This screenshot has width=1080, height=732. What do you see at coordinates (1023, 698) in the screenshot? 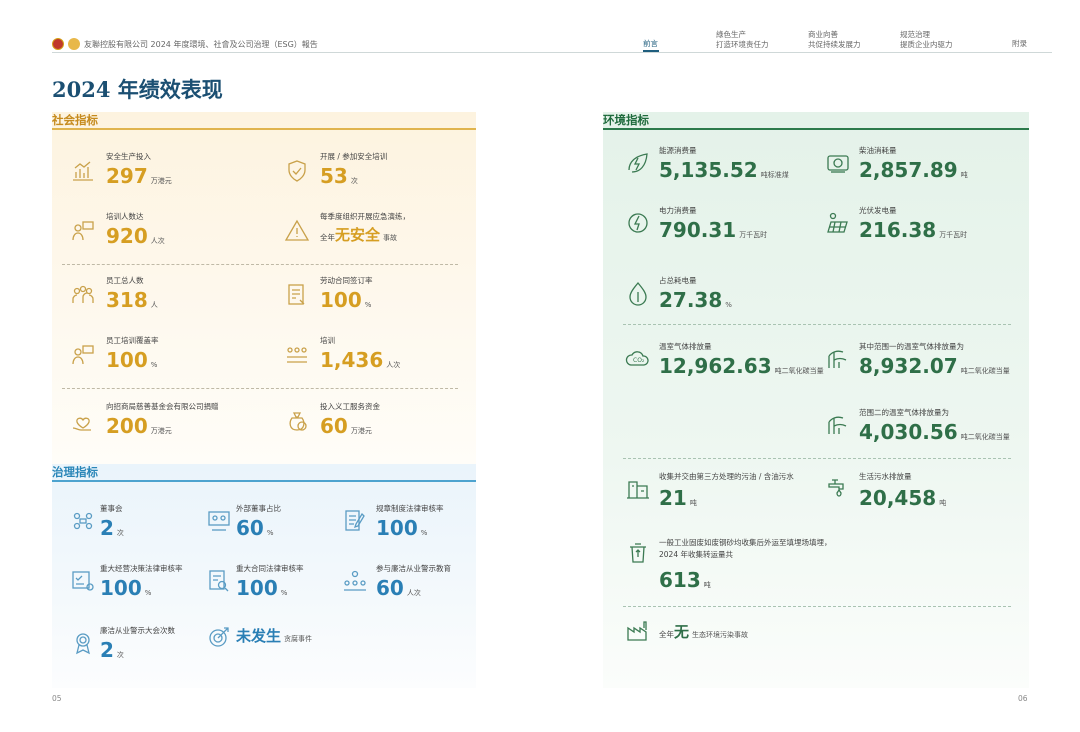
I see `page-number-right: 06` at bounding box center [1023, 698].